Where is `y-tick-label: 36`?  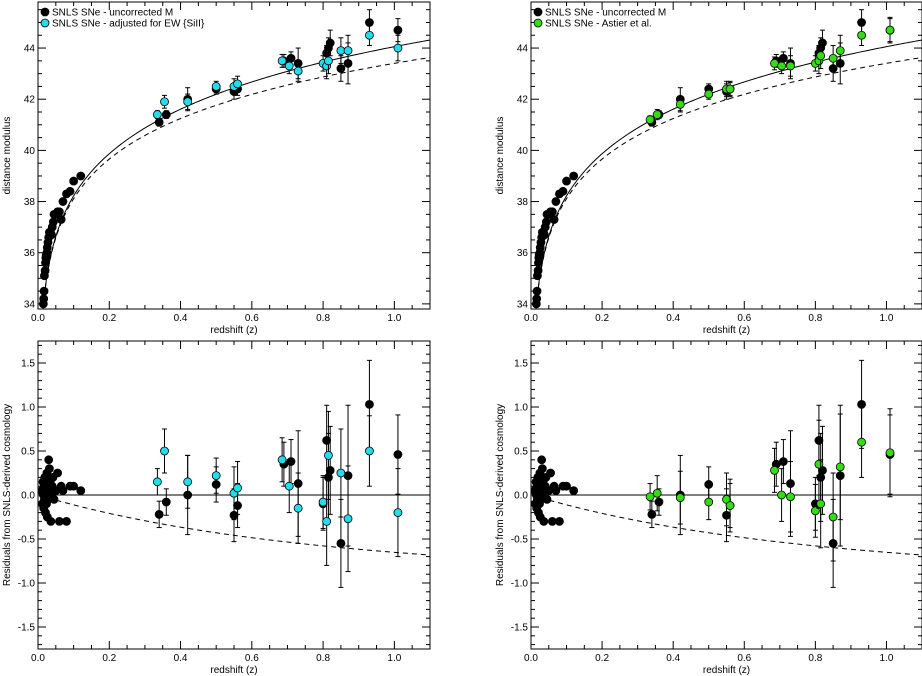 y-tick-label: 36 is located at coordinates (523, 253).